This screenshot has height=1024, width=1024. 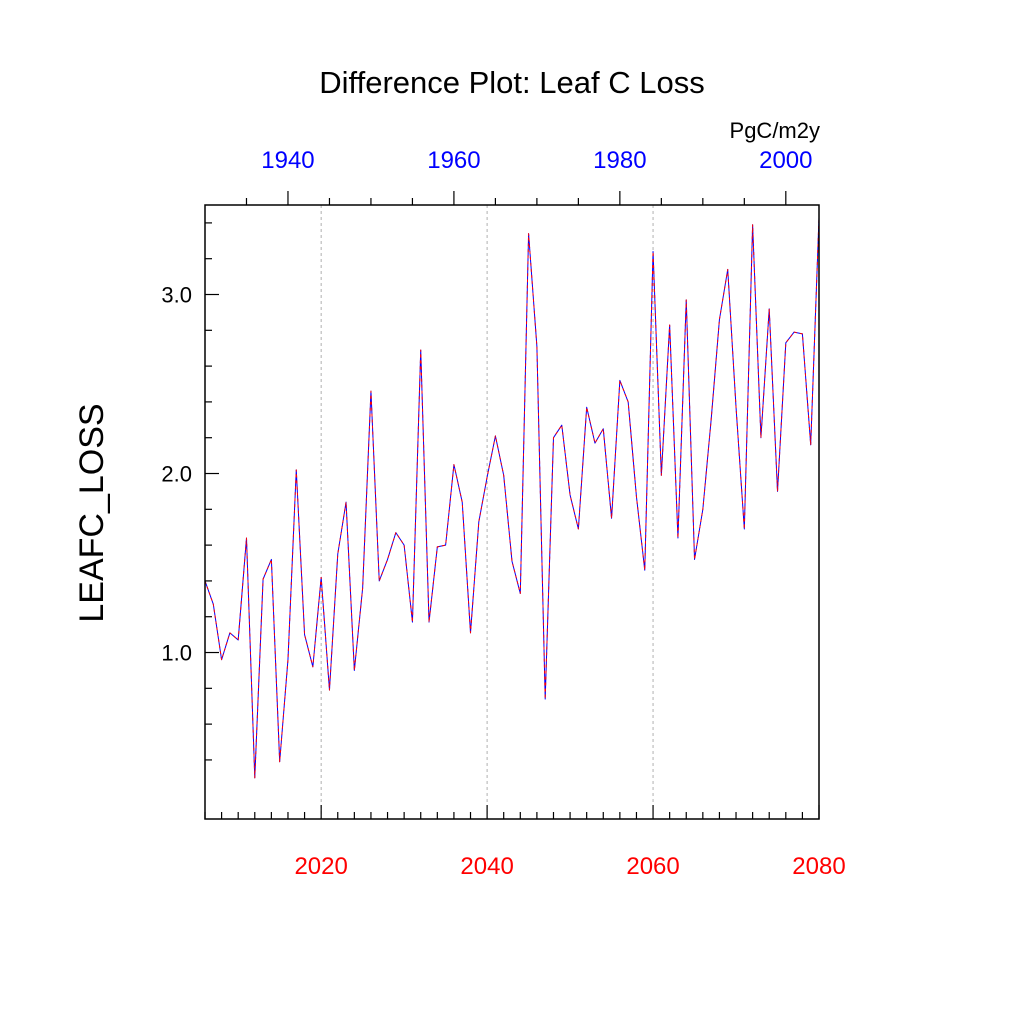 What do you see at coordinates (511, 82) in the screenshot?
I see `chart-title: Difference Plot: Leaf C Loss` at bounding box center [511, 82].